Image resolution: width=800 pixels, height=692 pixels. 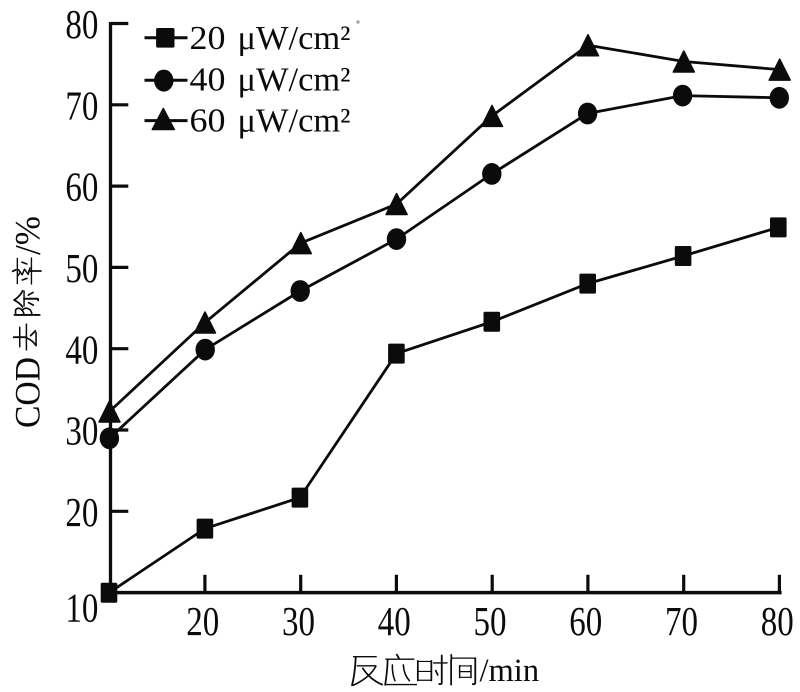 I want to click on svg-text: /min, so click(x=510, y=670).